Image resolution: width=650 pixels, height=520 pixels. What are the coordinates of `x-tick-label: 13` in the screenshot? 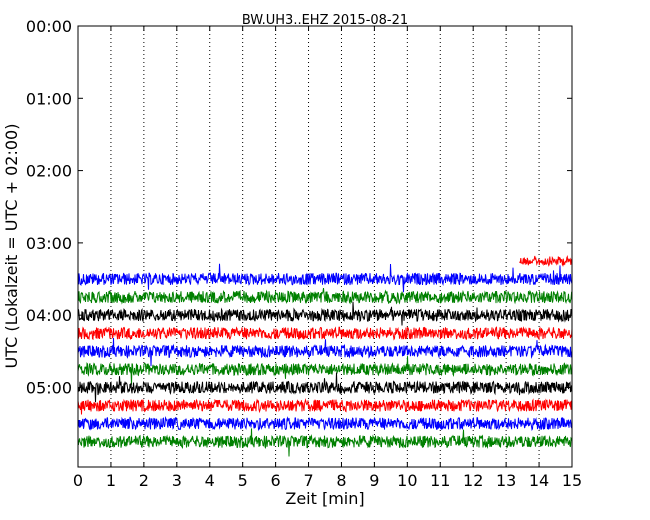 It's located at (506, 480).